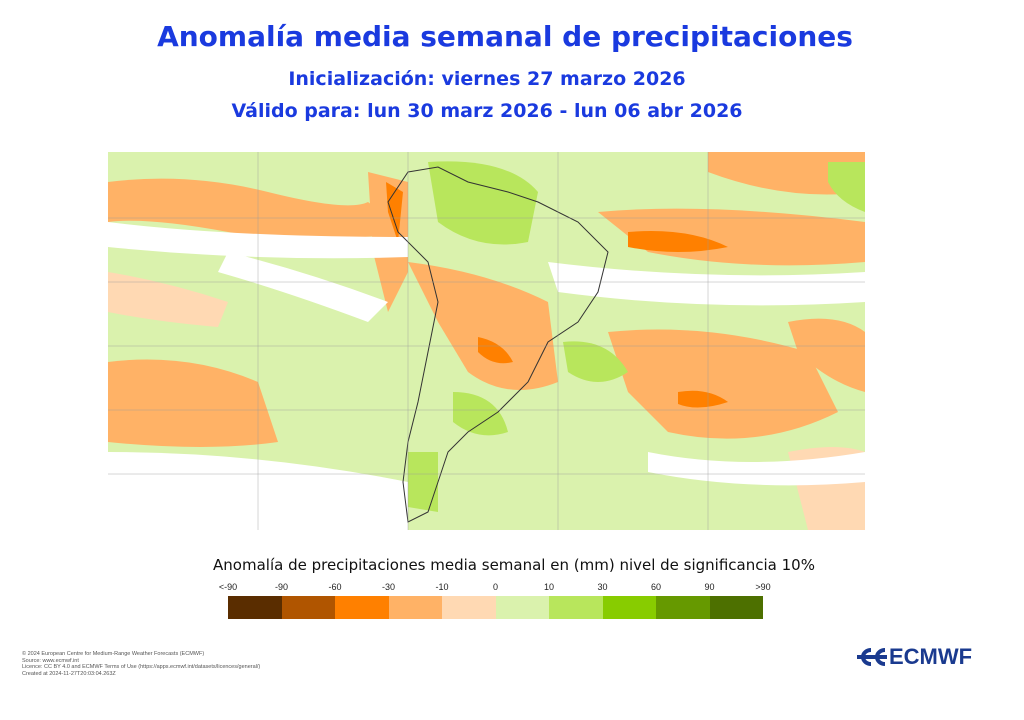  I want to click on legend-tick: <-90, so click(228, 587).